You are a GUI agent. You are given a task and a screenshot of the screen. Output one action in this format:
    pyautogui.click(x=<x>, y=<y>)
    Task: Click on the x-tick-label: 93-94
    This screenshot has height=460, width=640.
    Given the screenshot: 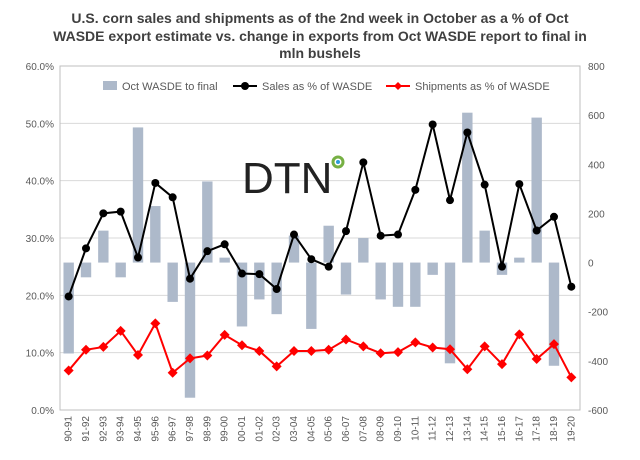 What is the action you would take?
    pyautogui.click(x=121, y=429)
    